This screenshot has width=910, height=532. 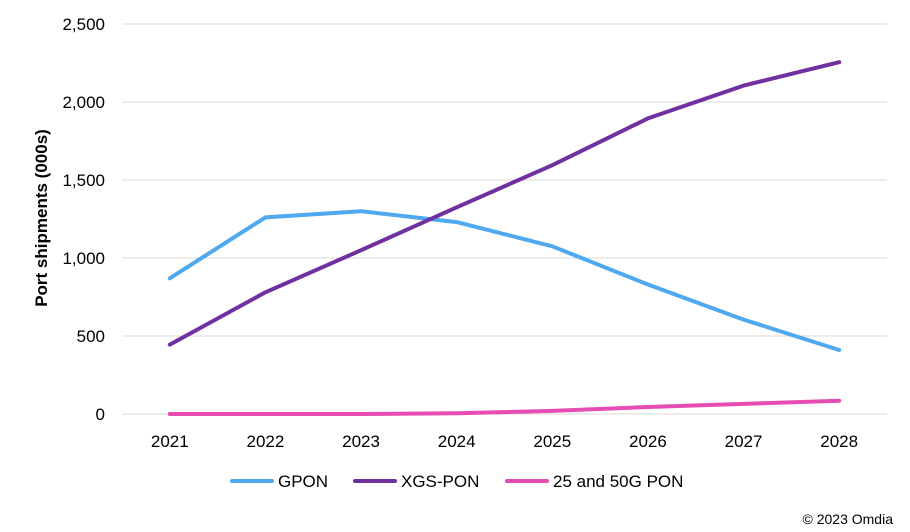 What do you see at coordinates (648, 441) in the screenshot?
I see `x-tick-label: 2026` at bounding box center [648, 441].